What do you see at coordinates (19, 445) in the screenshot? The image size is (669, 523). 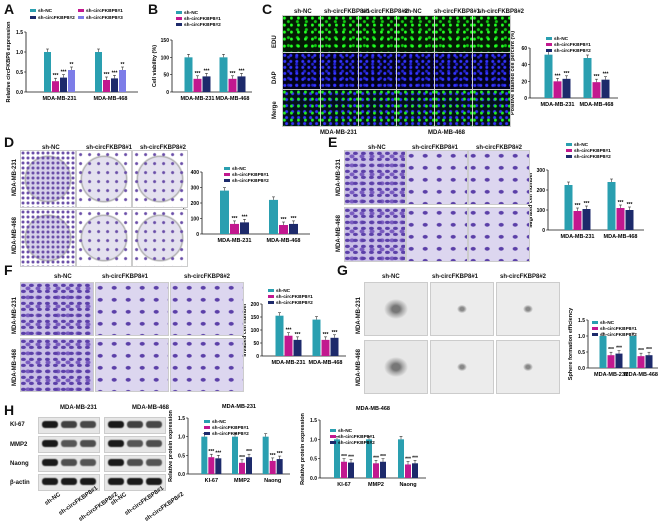 I see `h-row-label-mmp2: MMP2` at bounding box center [19, 445].